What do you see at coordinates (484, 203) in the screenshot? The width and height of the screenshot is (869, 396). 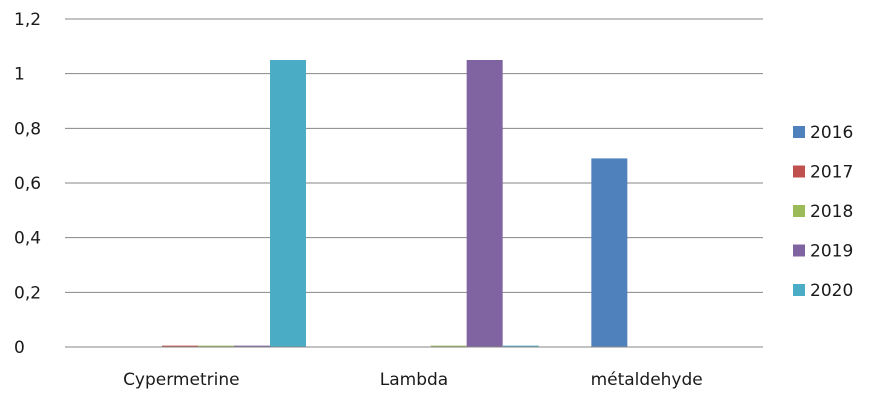 I see `bar-2019-lambda` at bounding box center [484, 203].